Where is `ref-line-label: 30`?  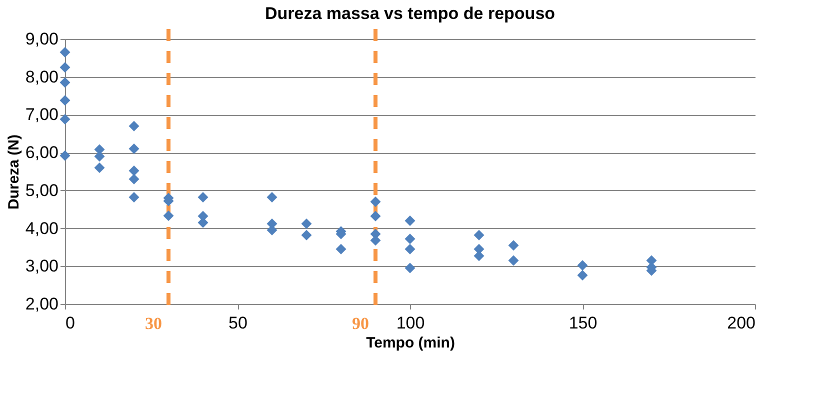
ref-line-label: 30 is located at coordinates (153, 323).